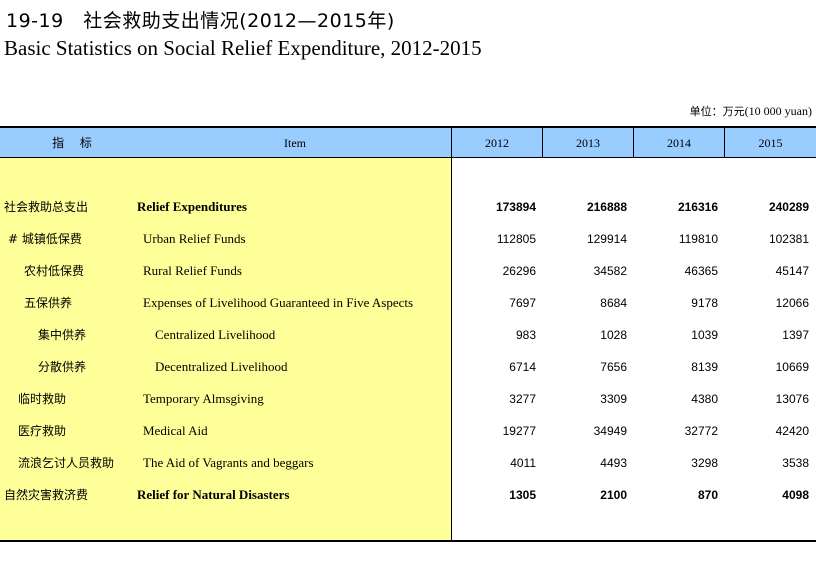 This screenshot has width=816, height=575. What do you see at coordinates (610, 271) in the screenshot?
I see `cell-2013: 34582` at bounding box center [610, 271].